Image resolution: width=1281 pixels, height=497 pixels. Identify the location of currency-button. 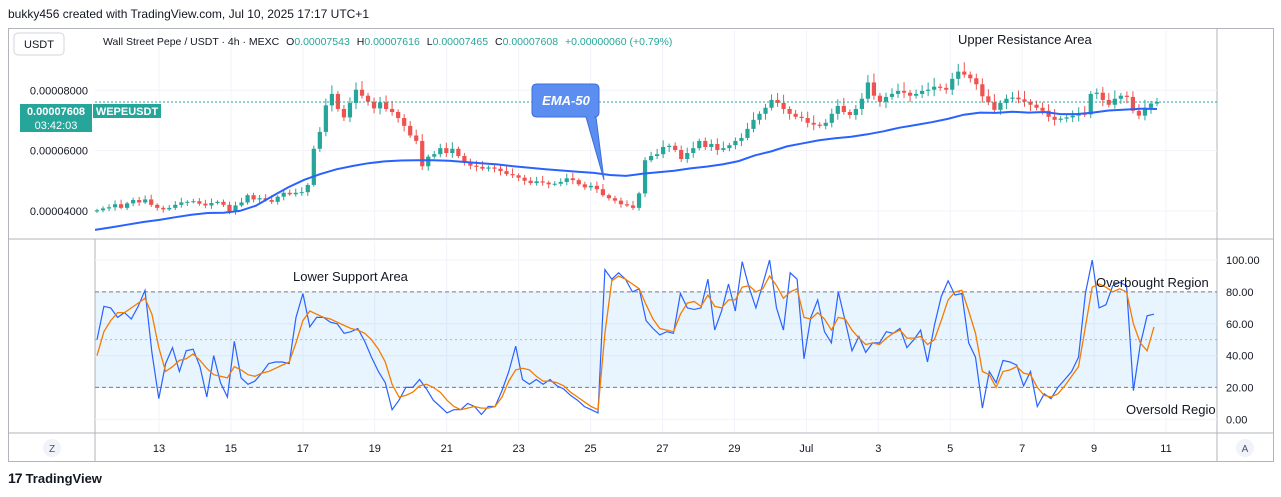
(39, 44).